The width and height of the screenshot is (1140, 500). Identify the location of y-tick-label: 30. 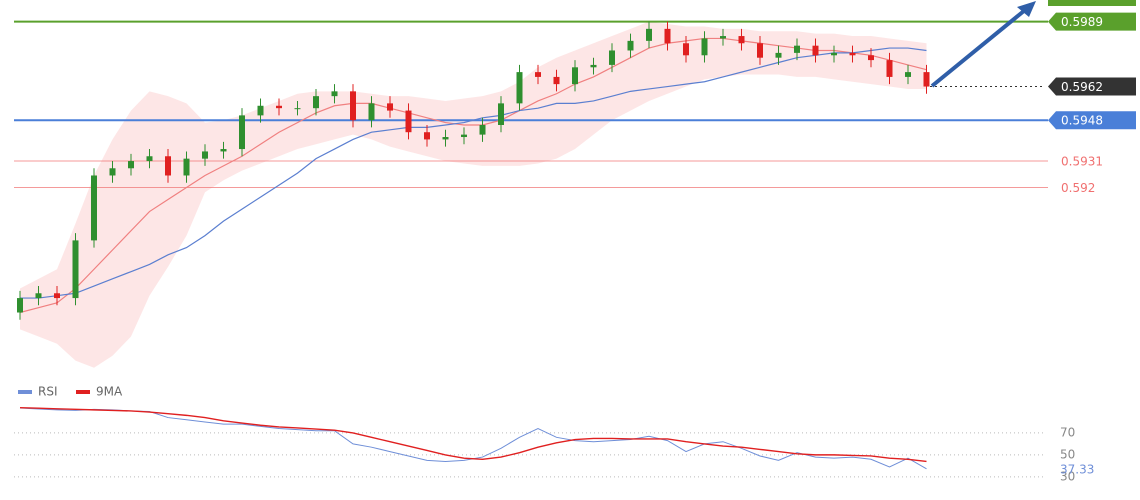
(1067, 476).